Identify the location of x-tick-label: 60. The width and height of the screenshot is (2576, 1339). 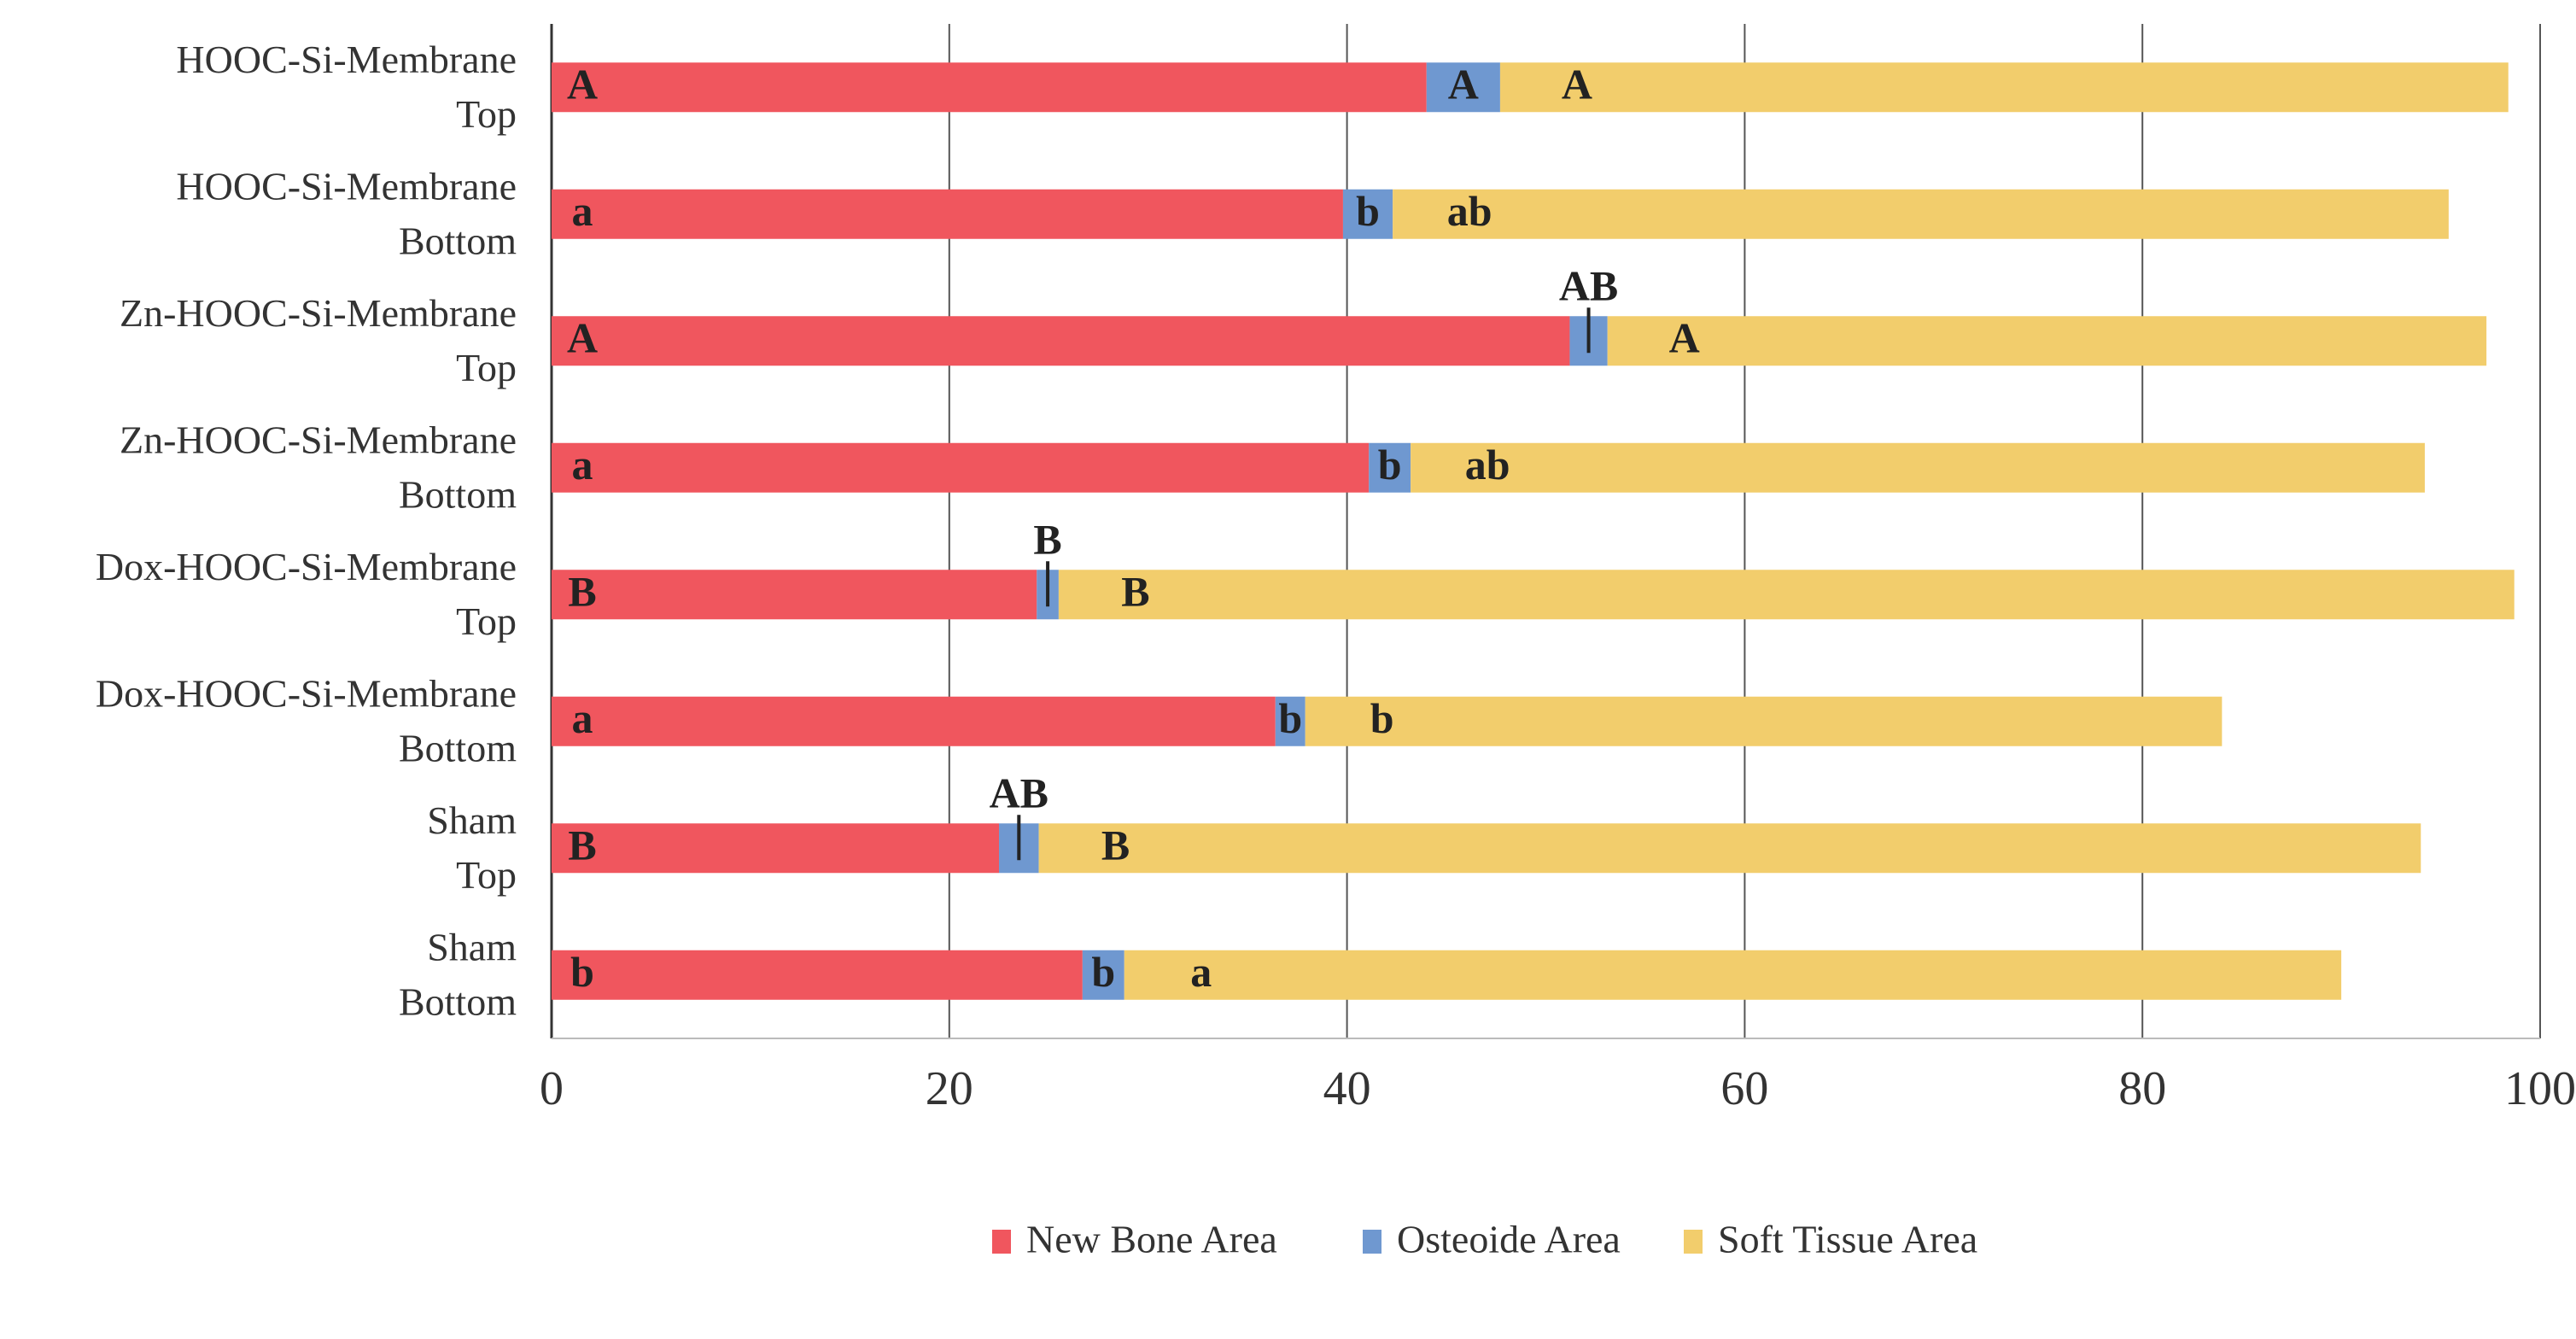
(1744, 1088).